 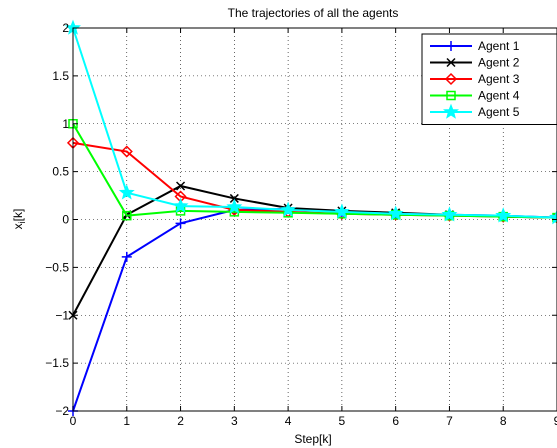 I want to click on x-tick-label: 6, so click(x=395, y=421).